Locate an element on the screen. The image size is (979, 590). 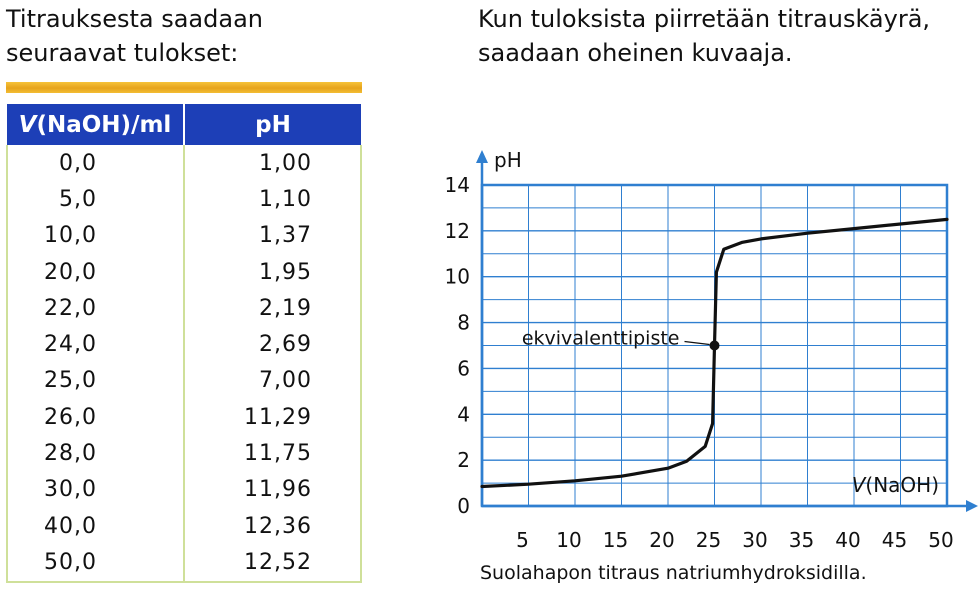
ph-cell: 1,95 is located at coordinates (272, 272).